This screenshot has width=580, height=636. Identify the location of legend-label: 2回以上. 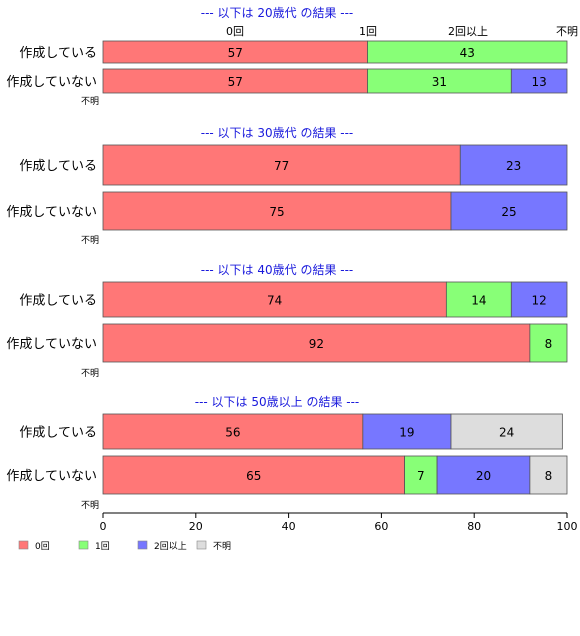
(170, 546).